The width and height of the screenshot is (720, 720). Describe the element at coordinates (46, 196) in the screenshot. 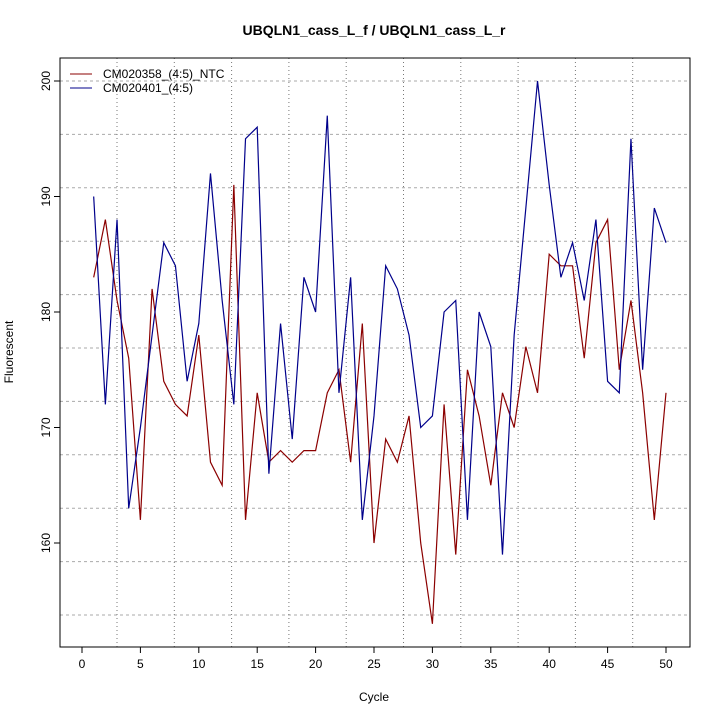

I see `y-tick-label: 190` at that location.